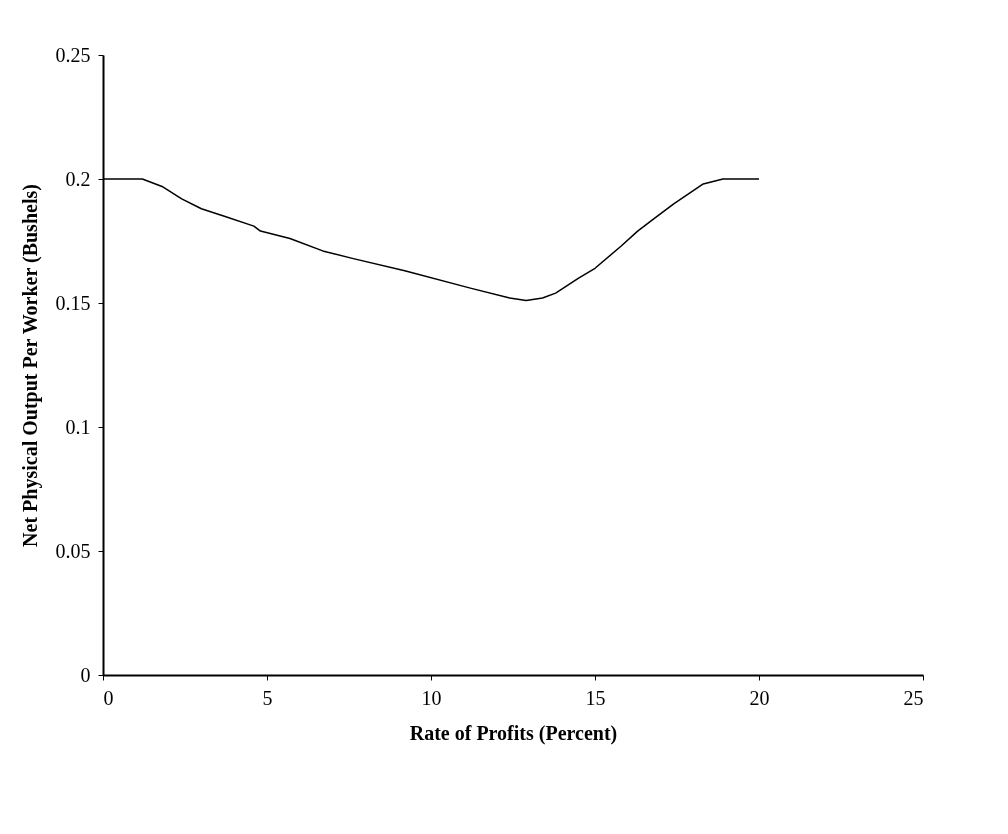 The image size is (1008, 834). I want to click on x-tick-label: 20, so click(759, 697).